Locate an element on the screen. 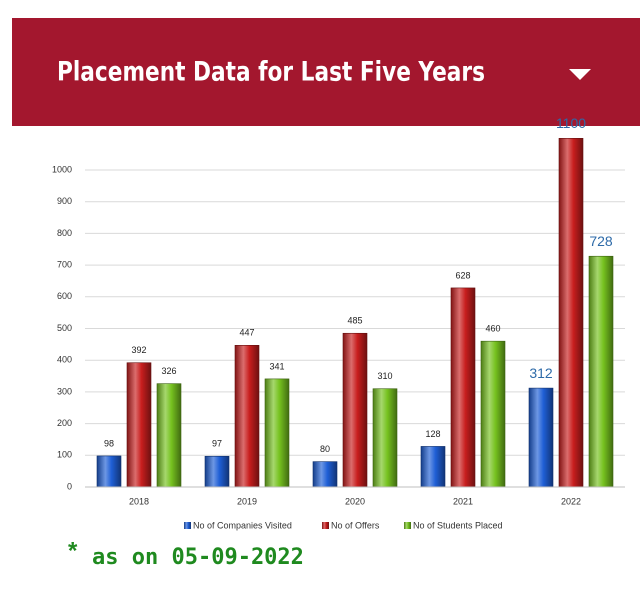 The width and height of the screenshot is (640, 616). value-label: 128 is located at coordinates (432, 434).